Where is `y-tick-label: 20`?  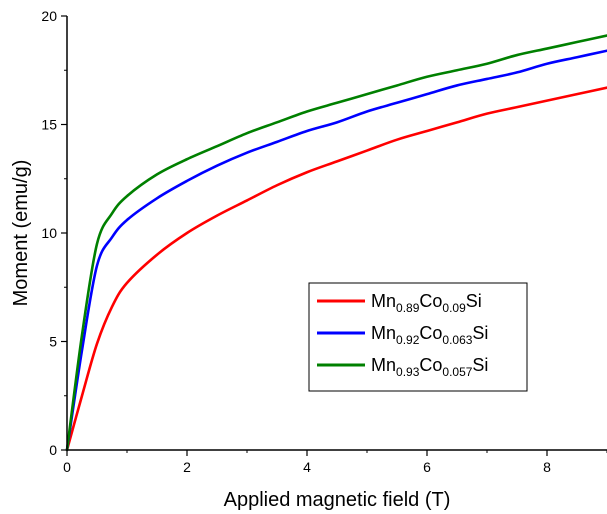 y-tick-label: 20 is located at coordinates (49, 16).